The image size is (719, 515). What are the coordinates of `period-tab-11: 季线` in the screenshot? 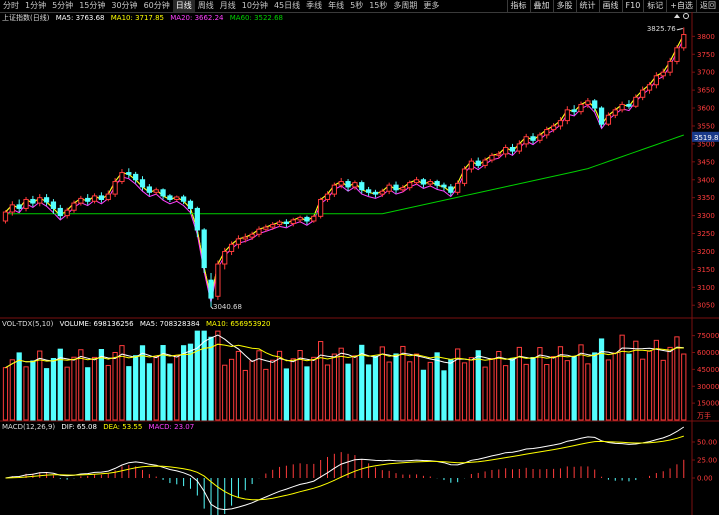 It's located at (314, 5).